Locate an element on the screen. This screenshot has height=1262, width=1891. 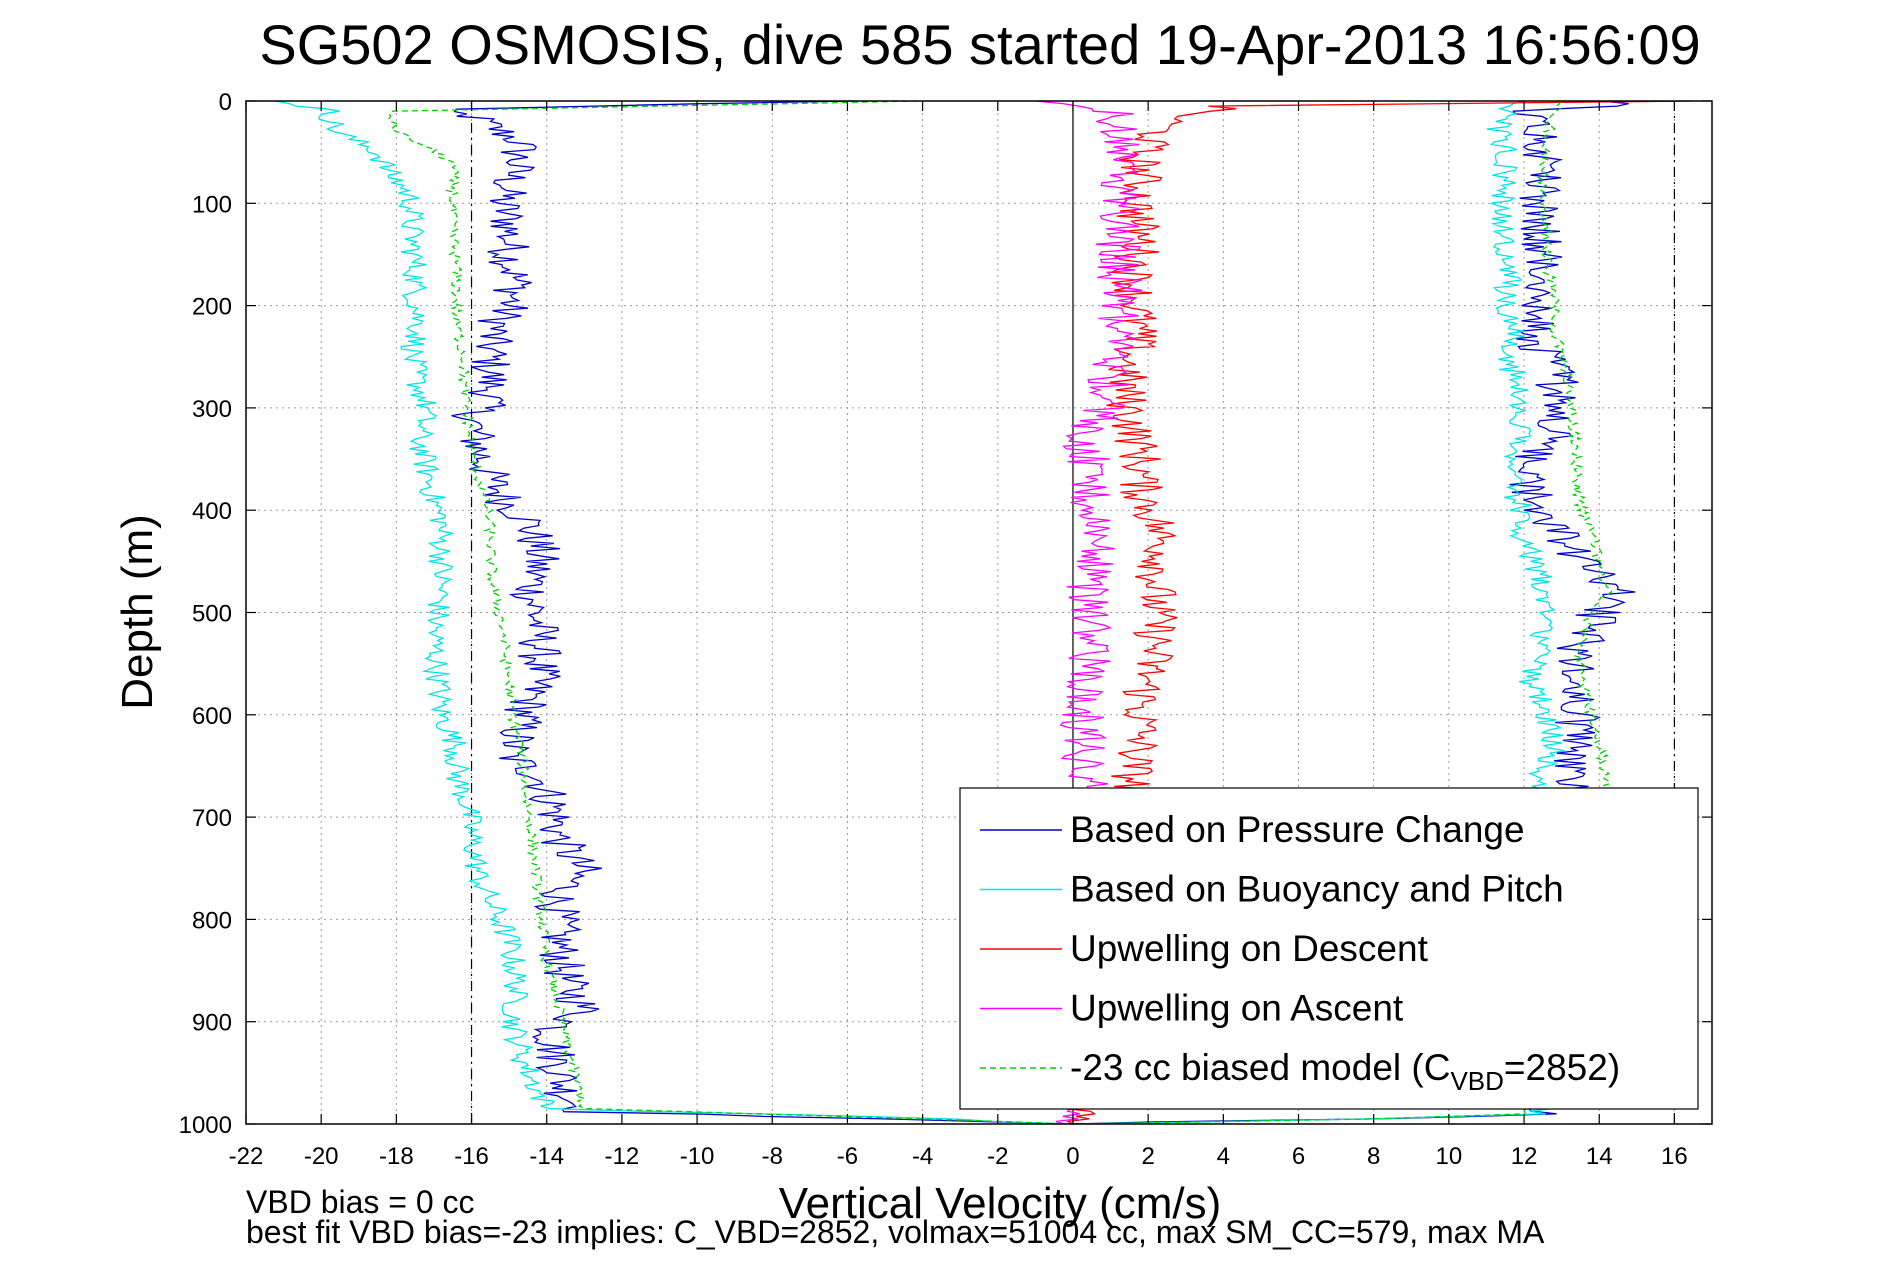
x-tick-label: -12 is located at coordinates (622, 1156).